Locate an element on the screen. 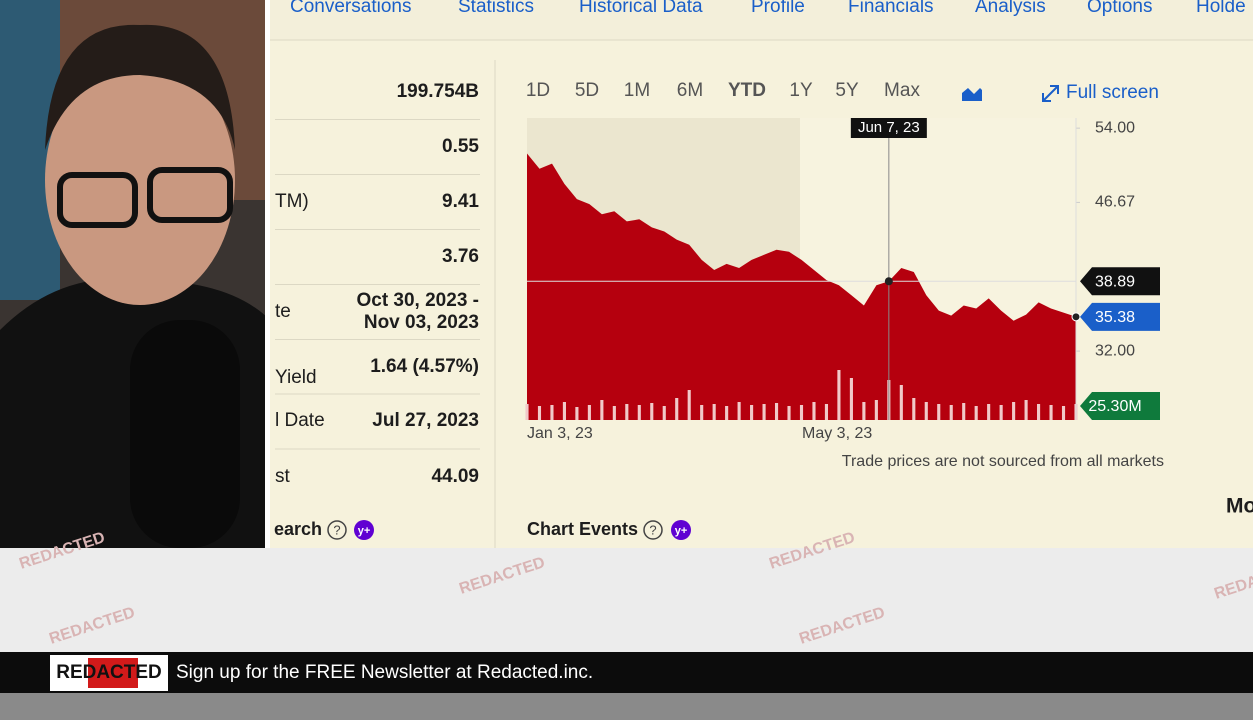 This screenshot has height=720, width=1253. nav-tab: Conversations is located at coordinates (350, 8).